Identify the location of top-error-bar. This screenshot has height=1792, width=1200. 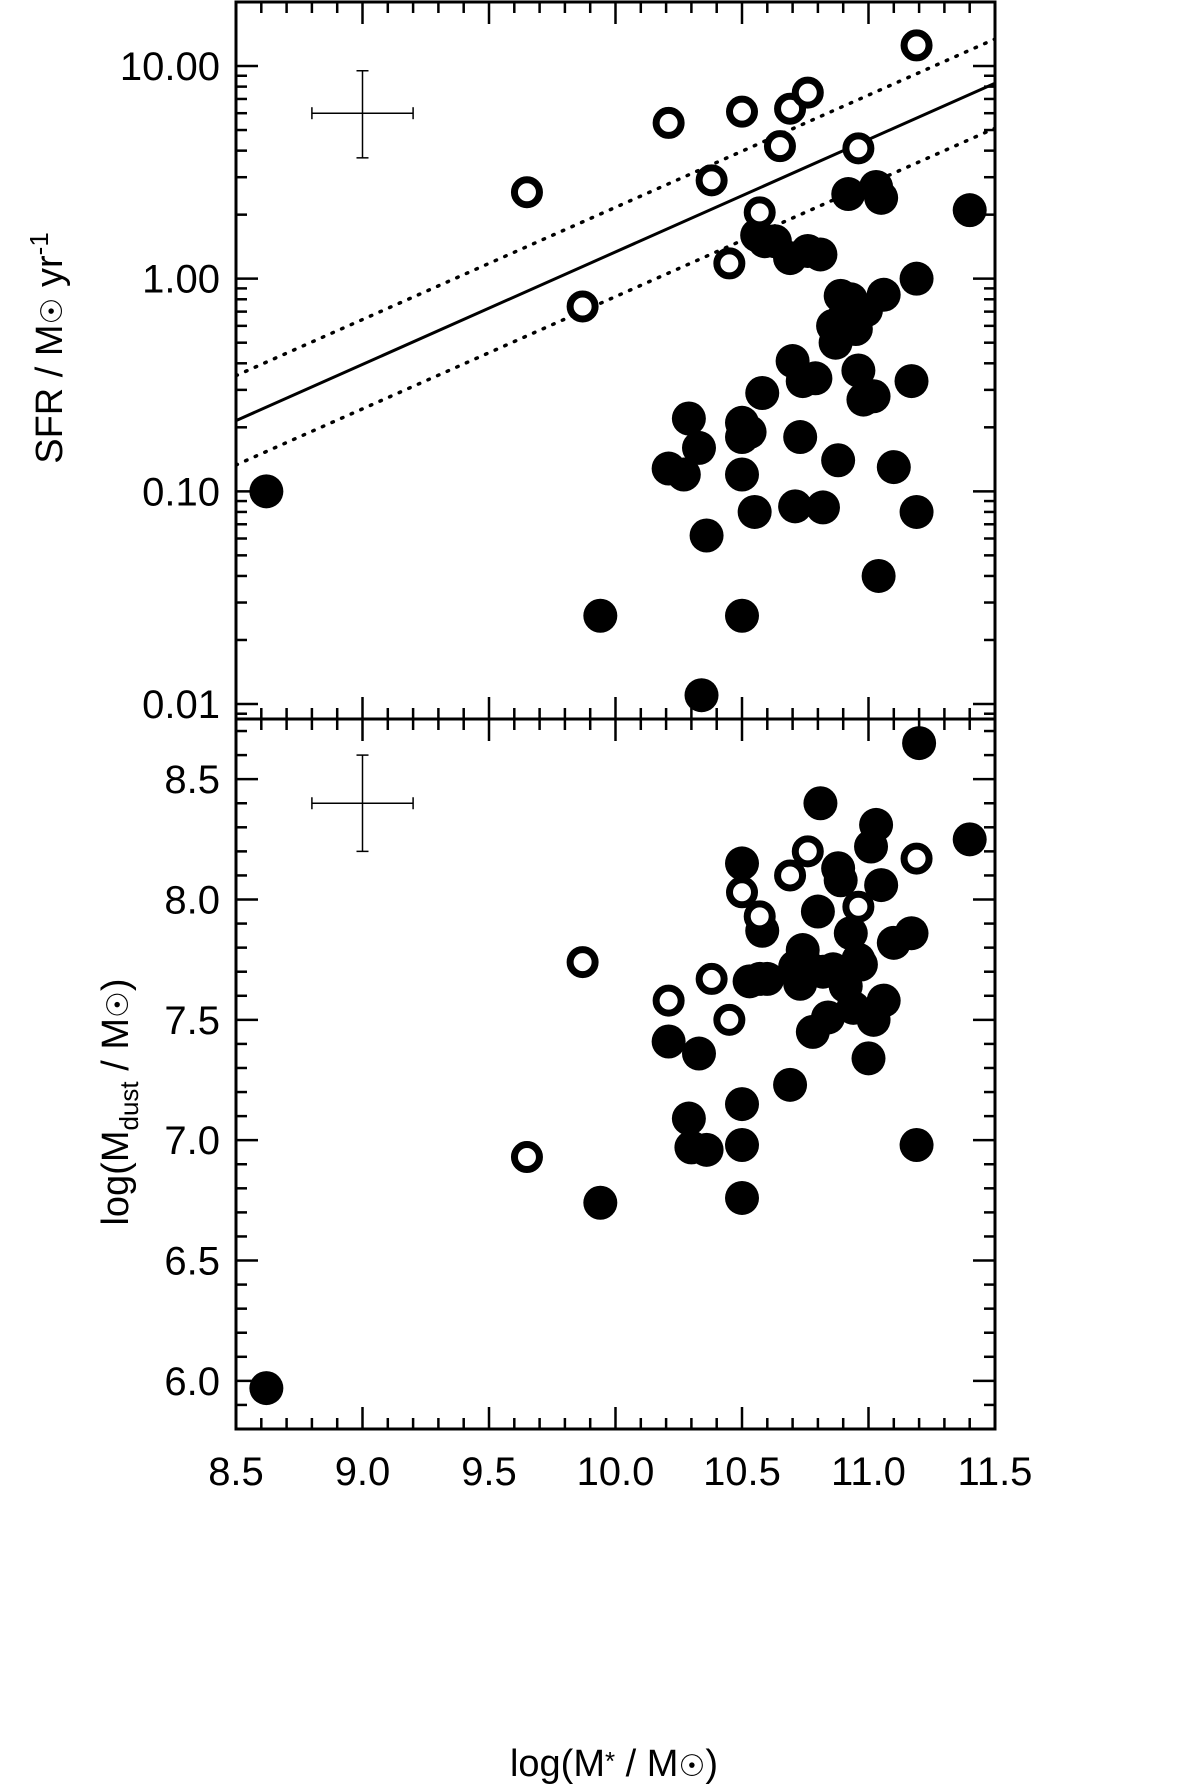
(362, 114).